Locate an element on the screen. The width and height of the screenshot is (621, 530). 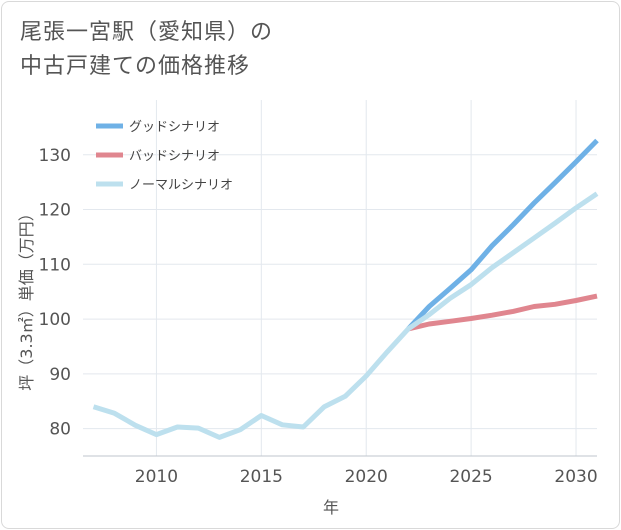
y-tick-label: 130 is located at coordinates (55, 156).